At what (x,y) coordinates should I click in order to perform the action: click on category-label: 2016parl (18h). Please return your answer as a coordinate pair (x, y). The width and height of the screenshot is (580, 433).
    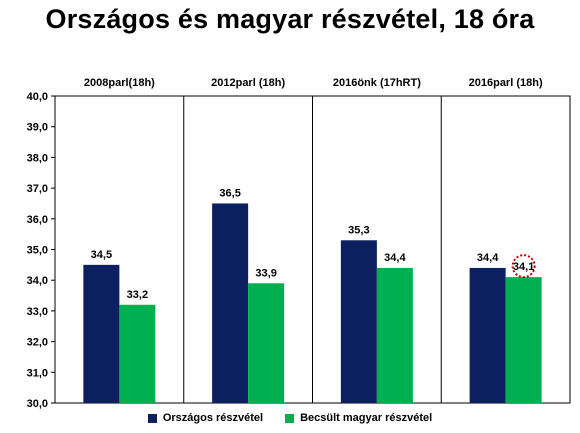
    Looking at the image, I should click on (506, 83).